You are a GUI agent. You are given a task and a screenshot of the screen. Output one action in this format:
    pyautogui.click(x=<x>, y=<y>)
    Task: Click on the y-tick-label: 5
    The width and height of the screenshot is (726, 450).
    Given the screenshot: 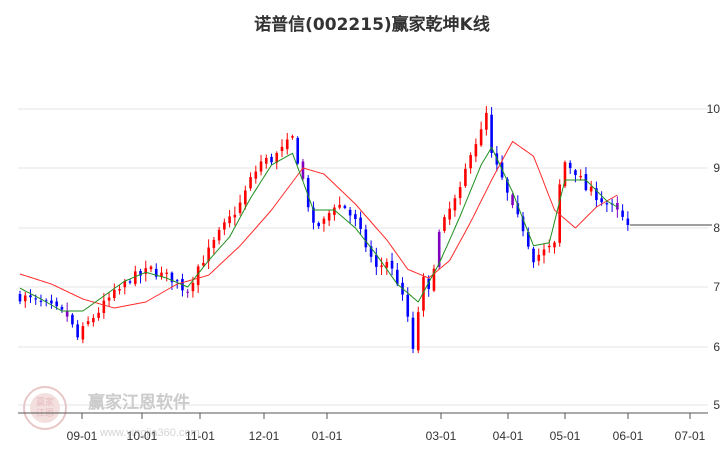 What is the action you would take?
    pyautogui.click(x=716, y=405)
    